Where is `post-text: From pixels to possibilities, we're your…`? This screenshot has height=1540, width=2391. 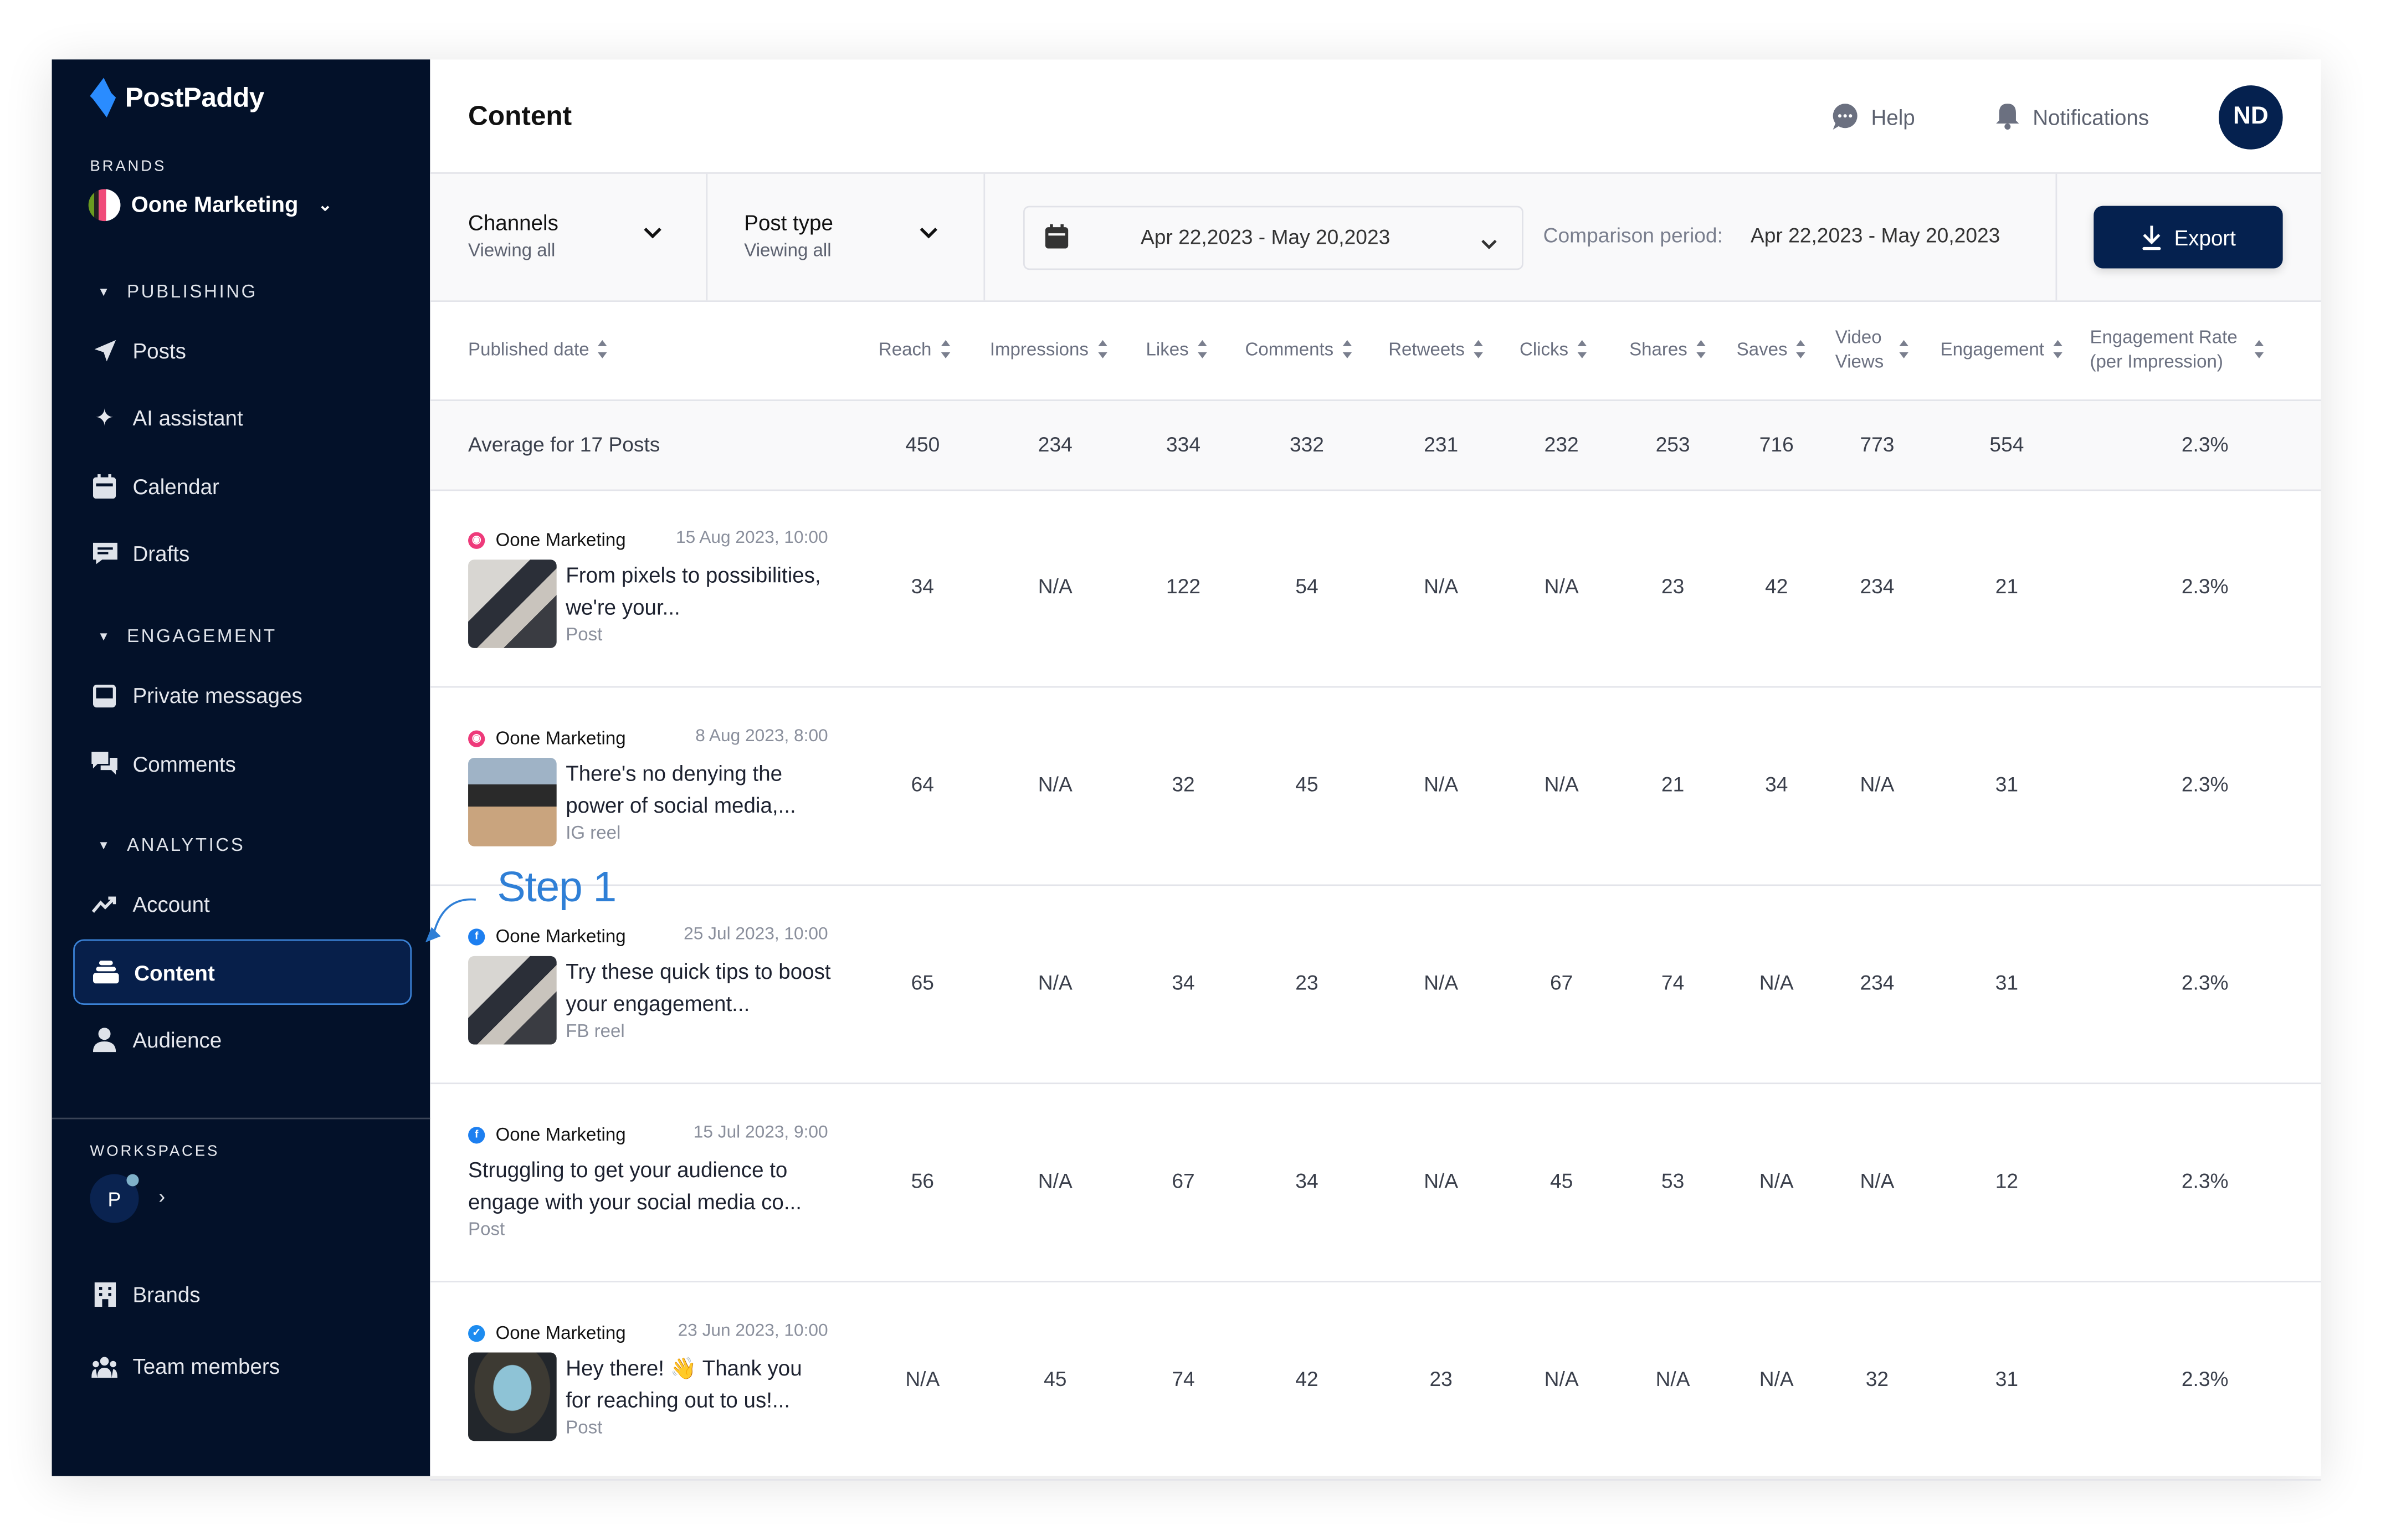 post-text: From pixels to possibilities, we're your… is located at coordinates (693, 590).